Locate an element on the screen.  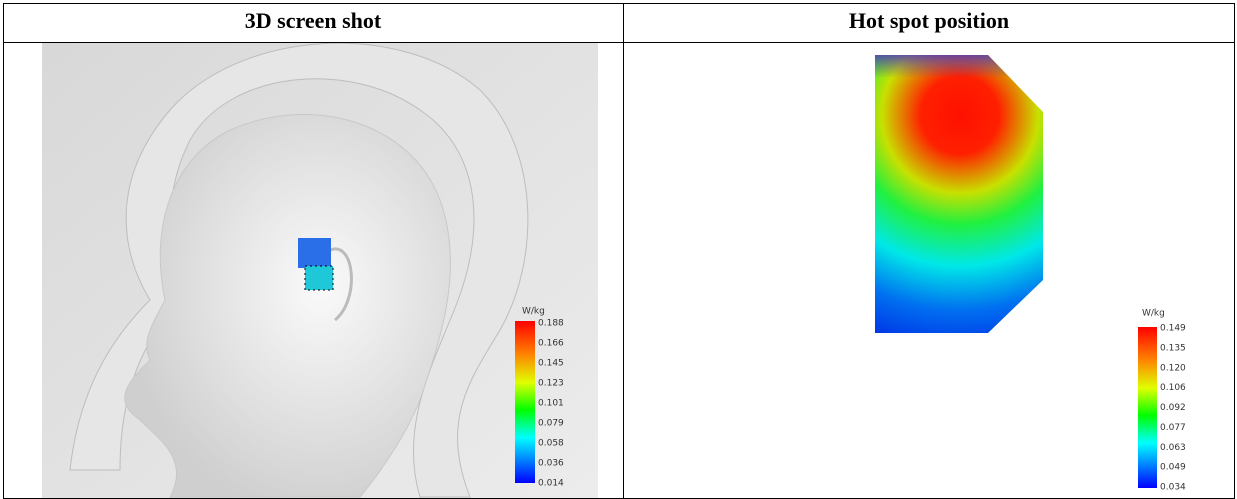
legend-label: 0.149 is located at coordinates (1173, 329).